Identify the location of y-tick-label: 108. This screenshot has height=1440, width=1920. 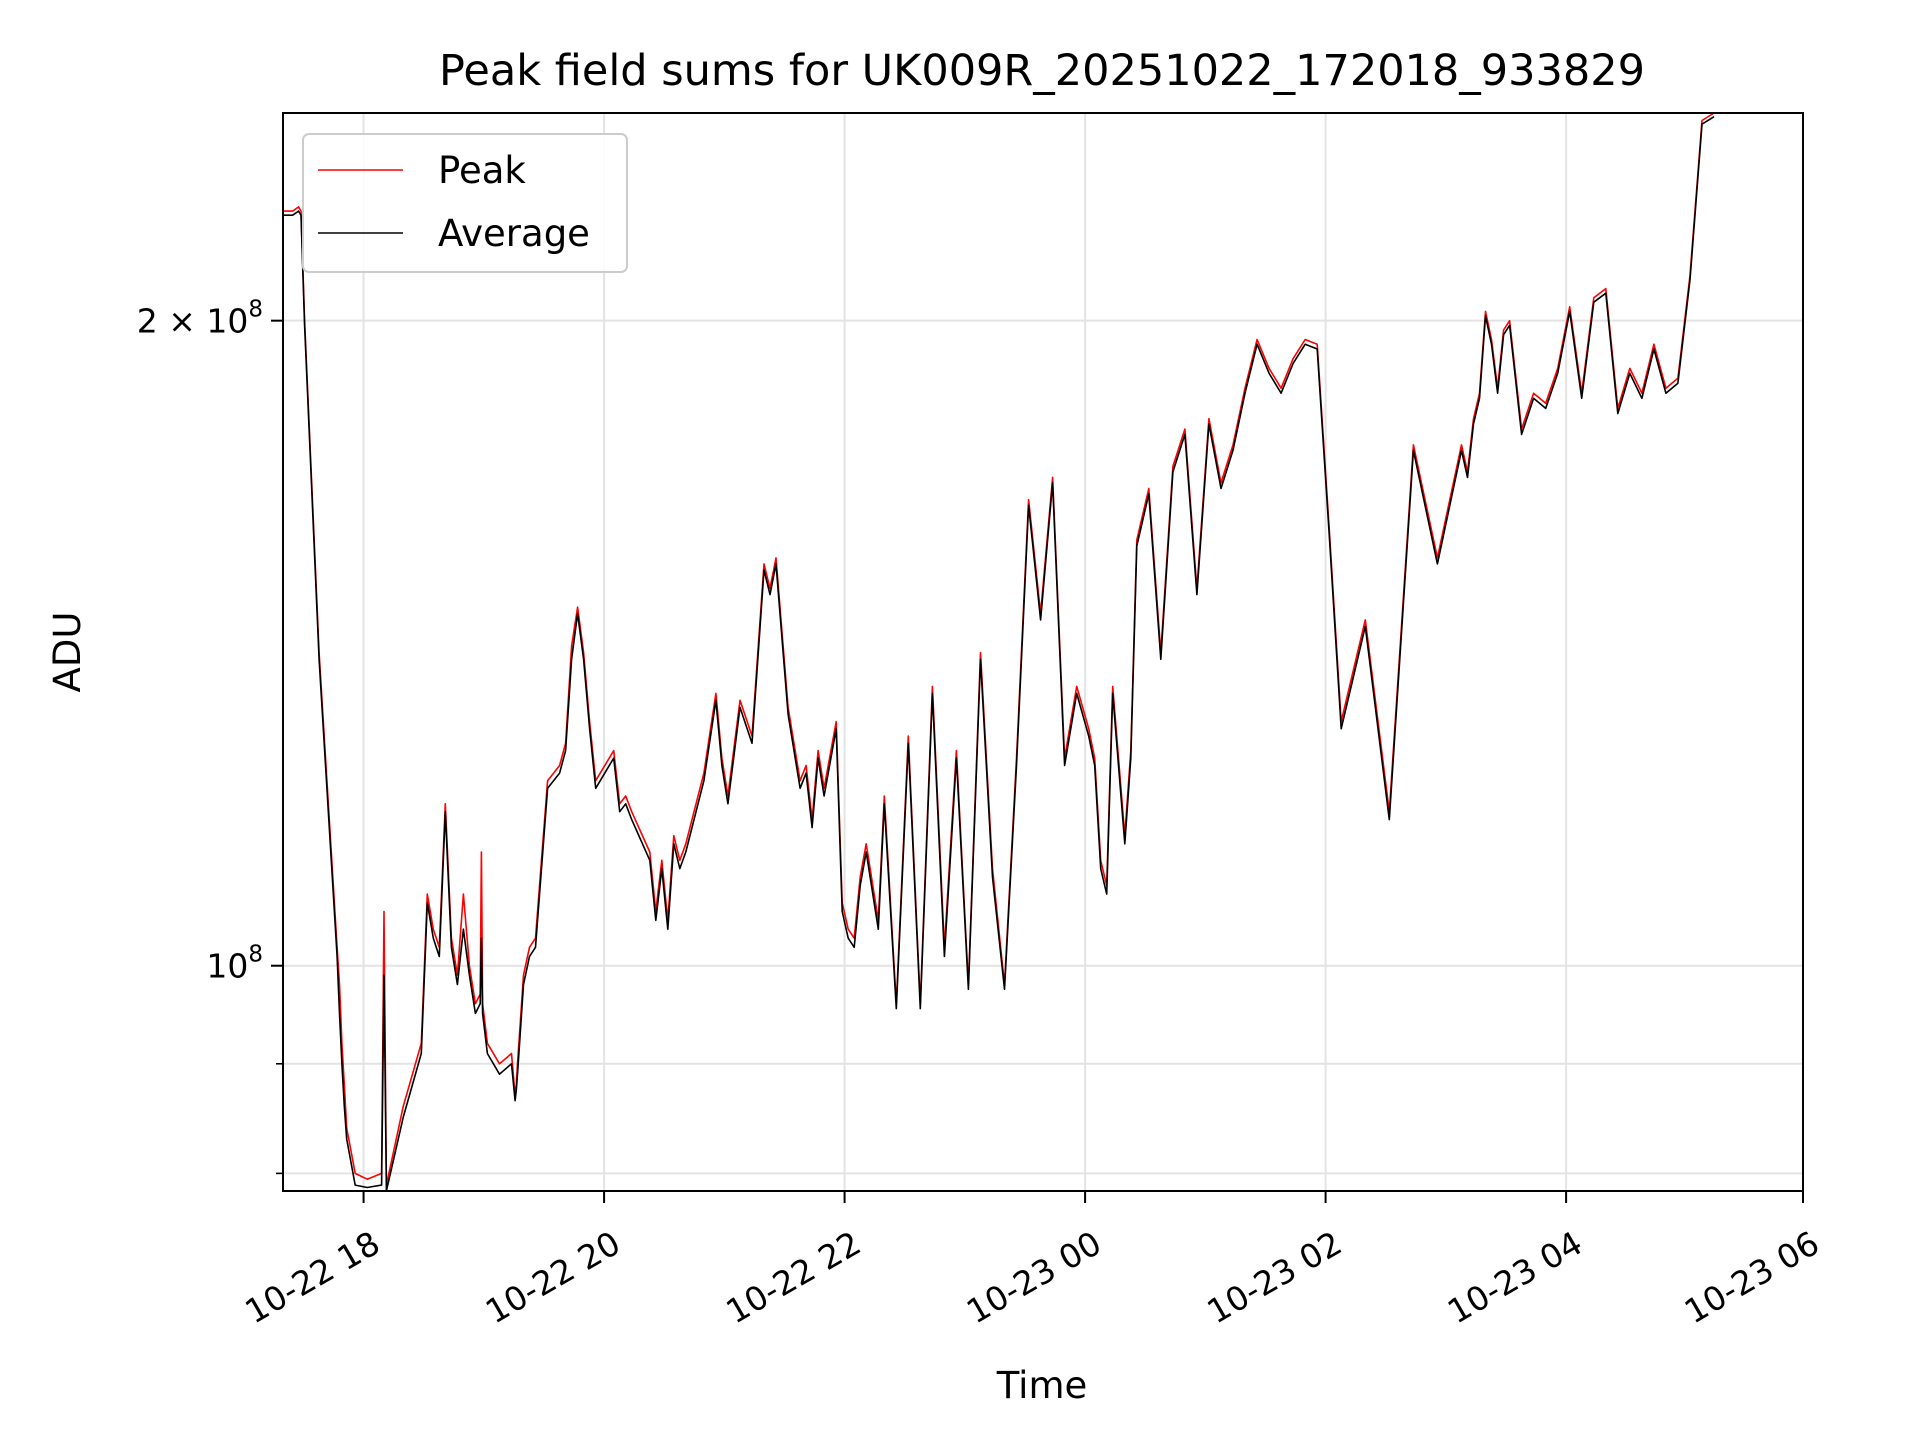
(234, 964).